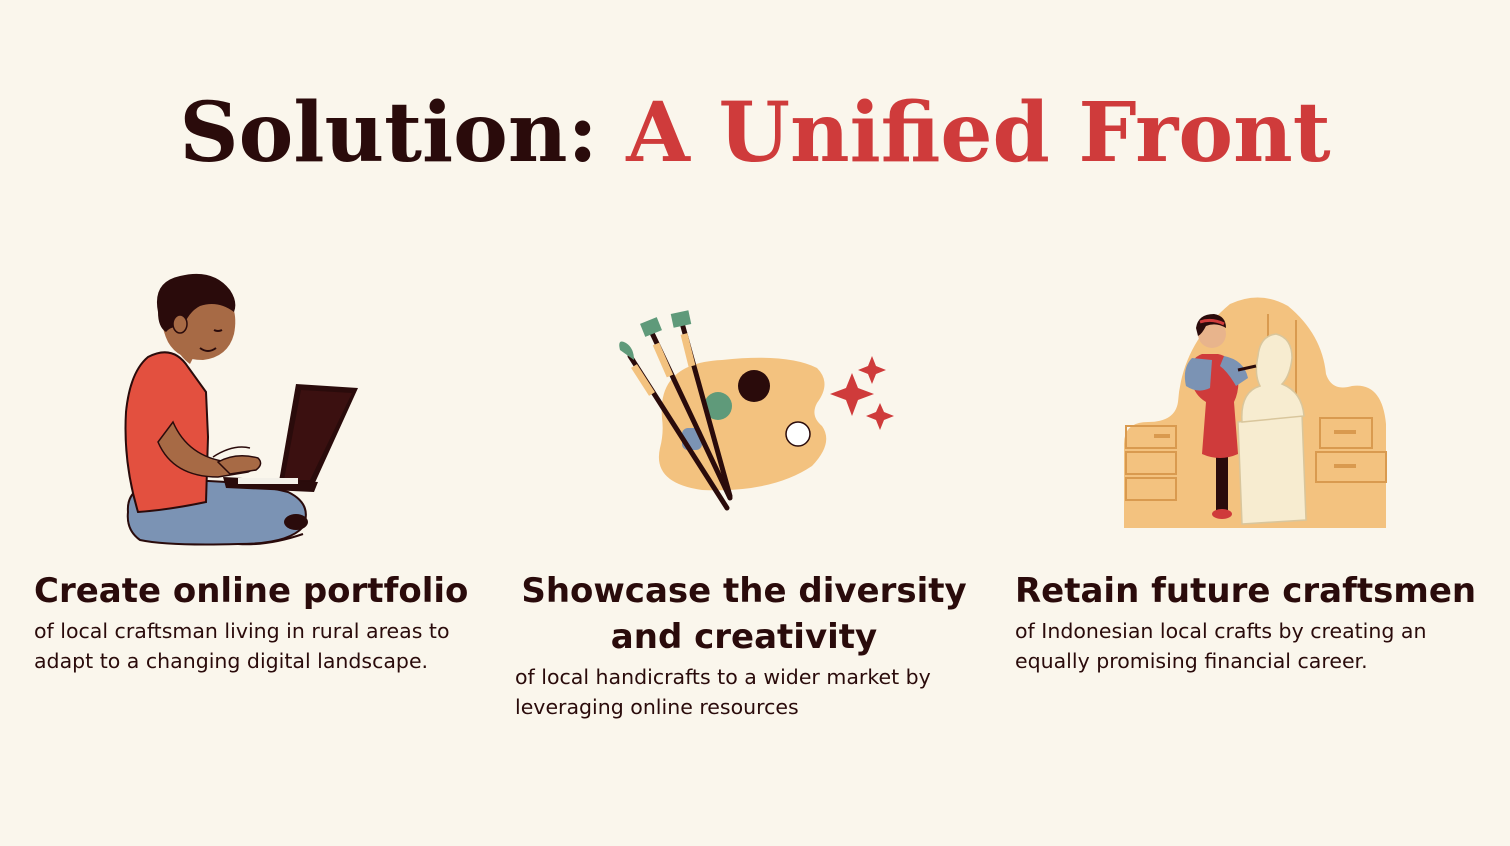  Describe the element at coordinates (231, 661) in the screenshot. I see `feature-description-line: adapt to a changing digital landscape.` at that location.